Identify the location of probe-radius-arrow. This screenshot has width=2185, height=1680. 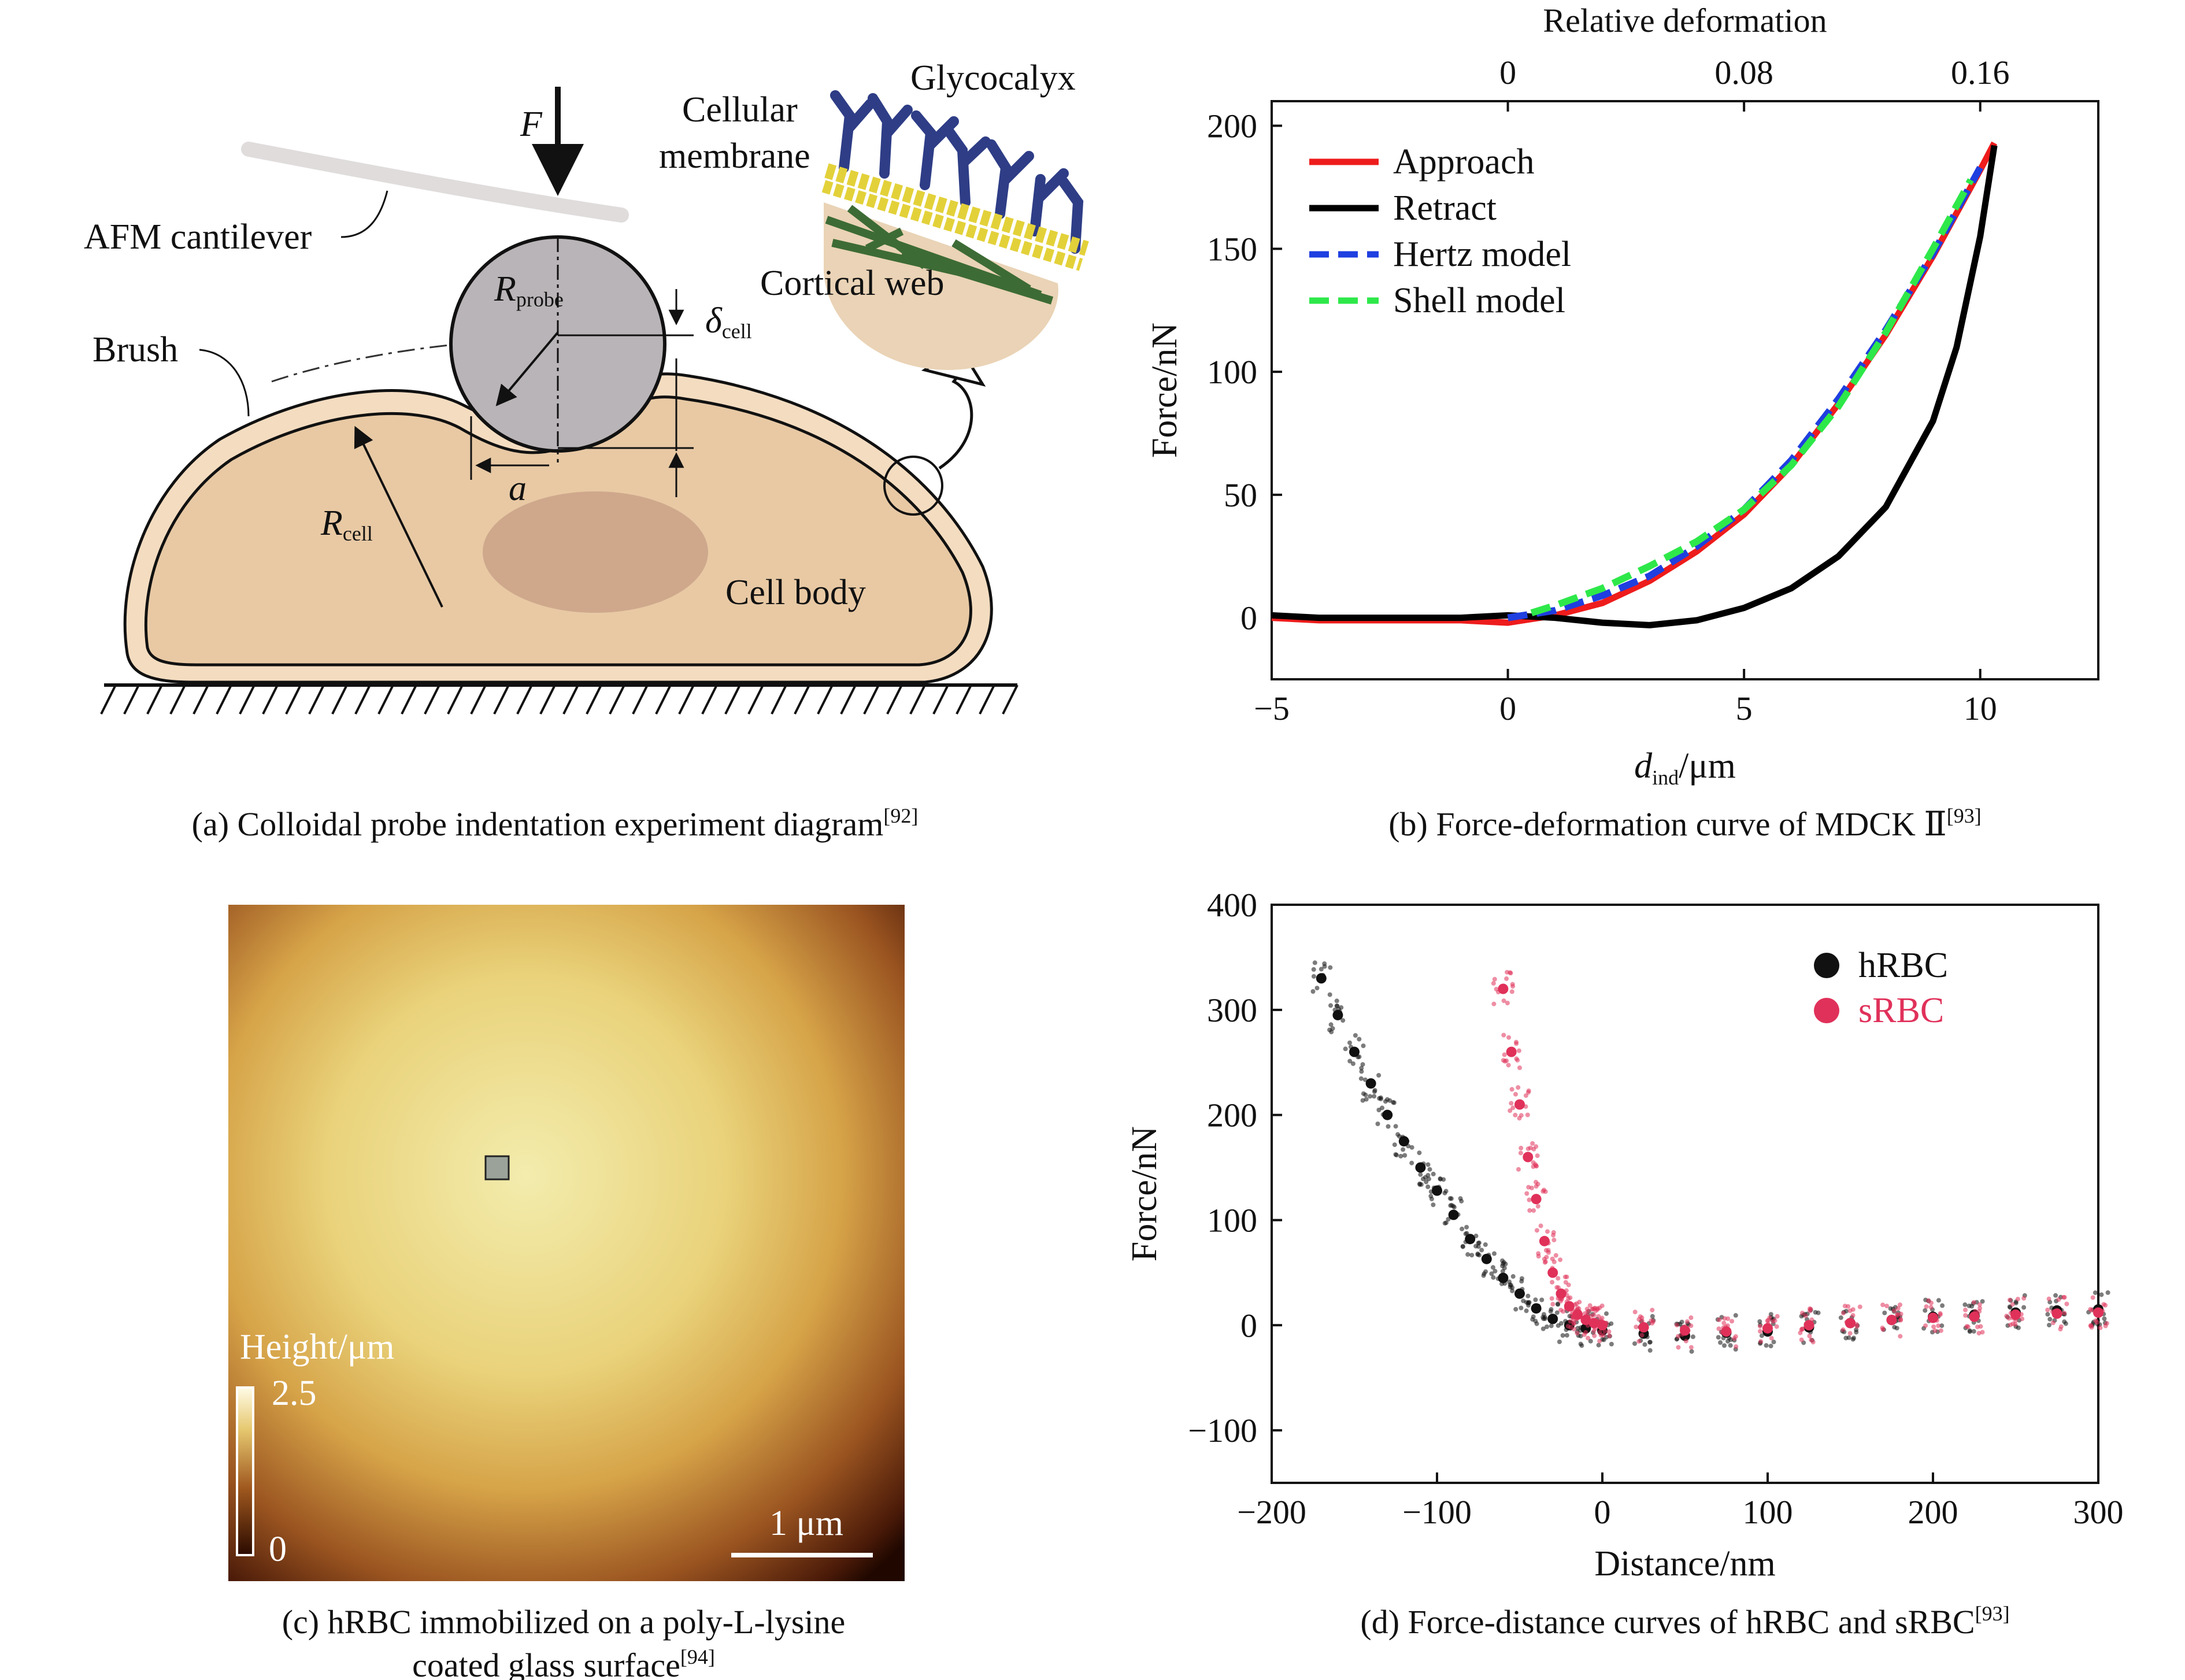
(527, 369).